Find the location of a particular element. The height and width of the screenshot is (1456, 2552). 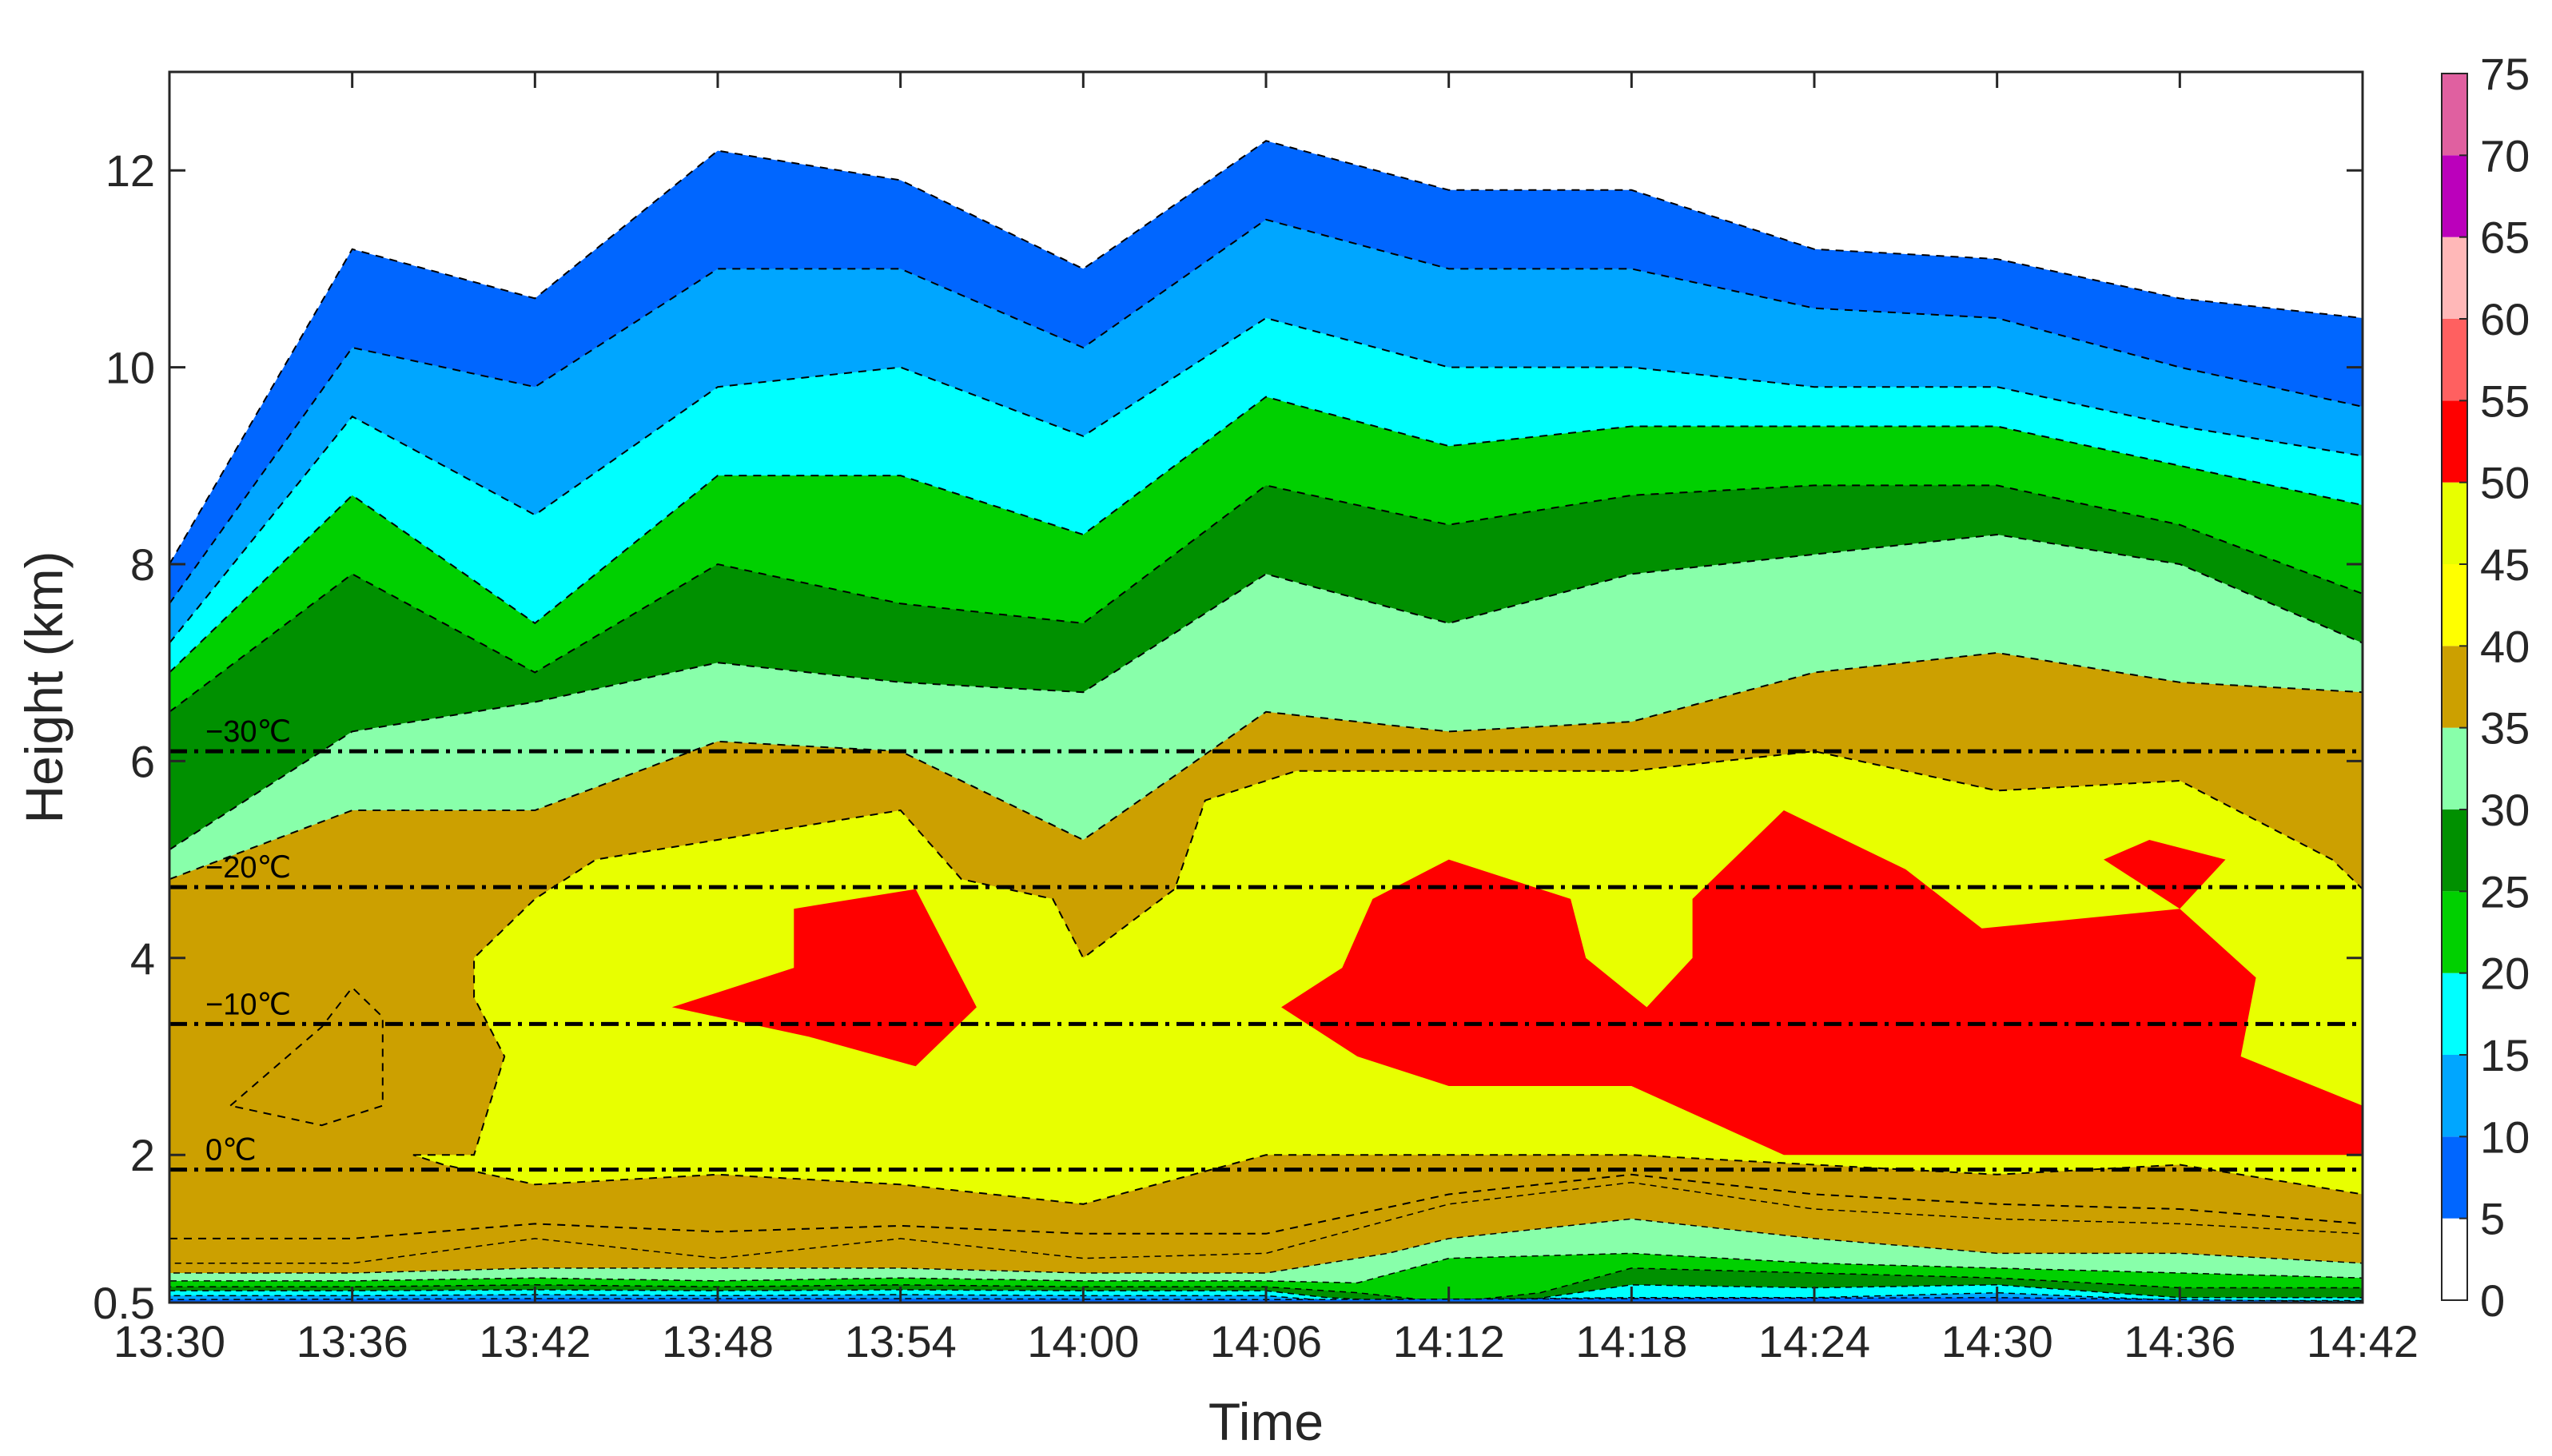

colorbar-frame is located at coordinates (2454, 687).